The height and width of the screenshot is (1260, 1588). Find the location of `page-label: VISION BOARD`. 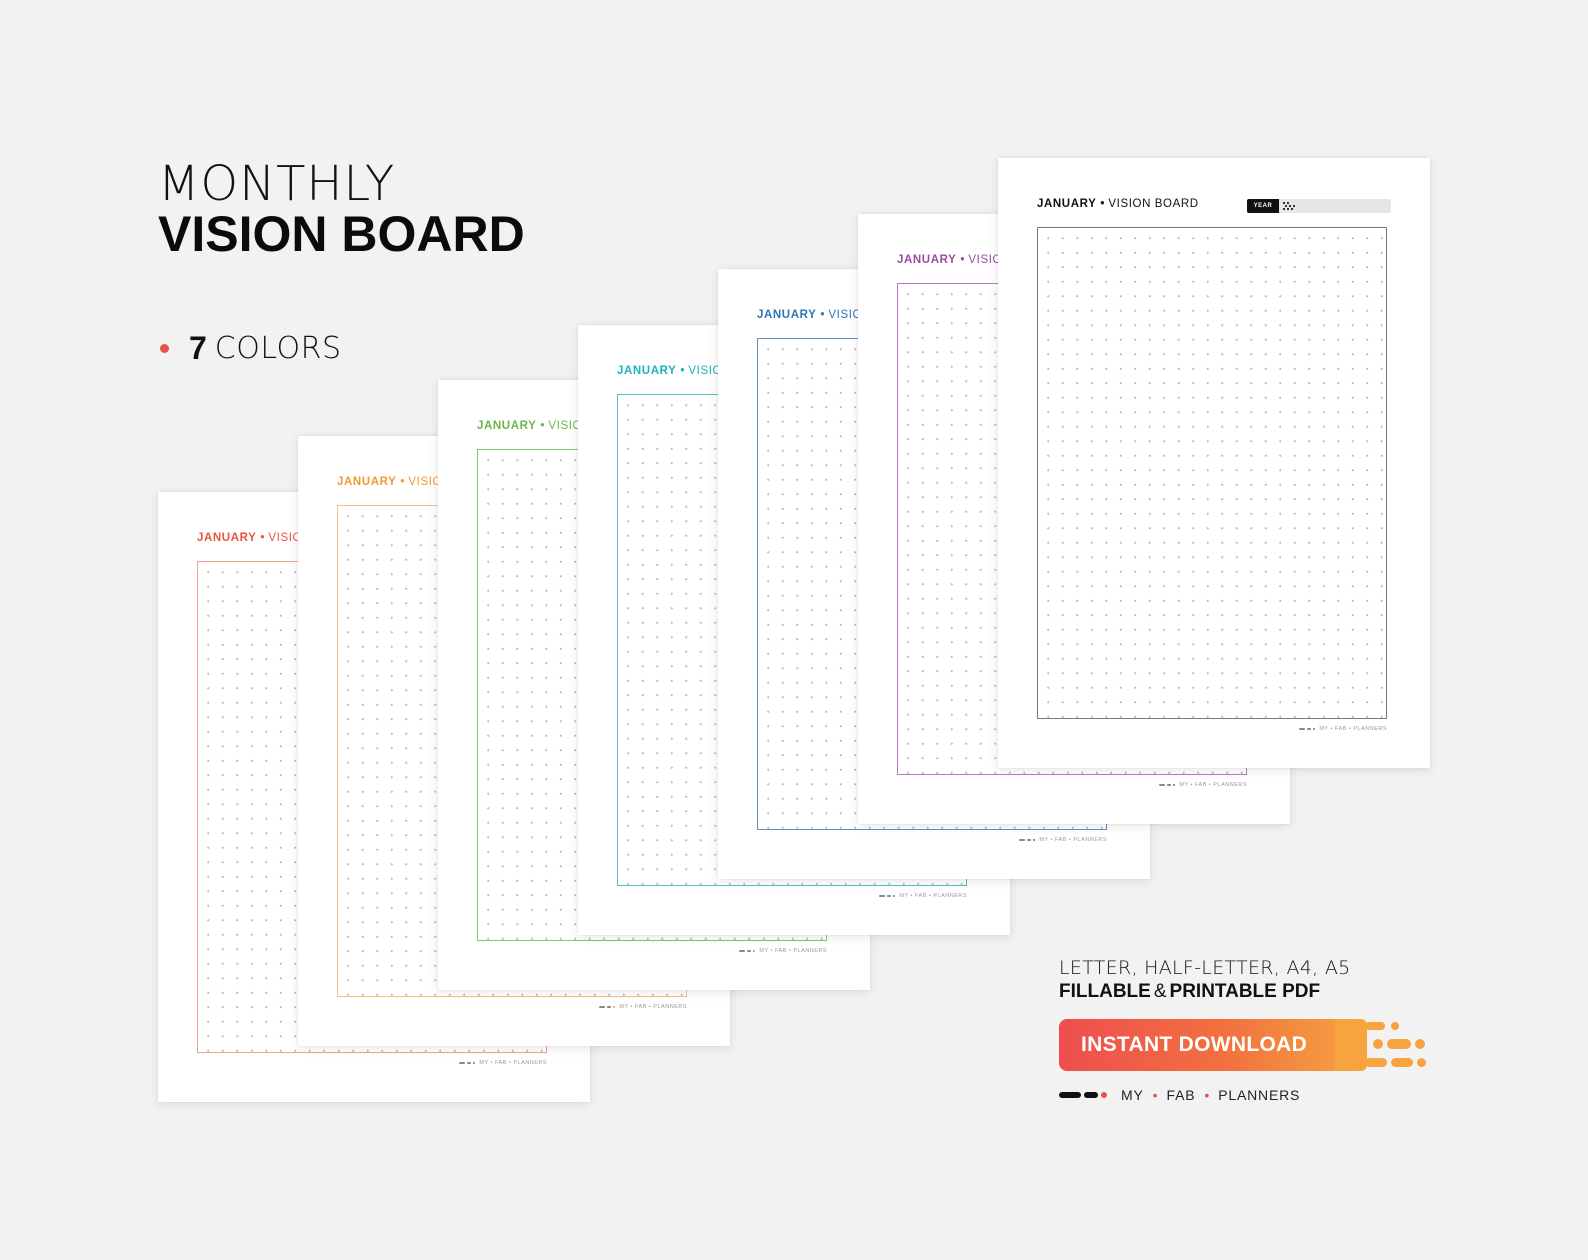

page-label: VISION BOARD is located at coordinates (1153, 204).